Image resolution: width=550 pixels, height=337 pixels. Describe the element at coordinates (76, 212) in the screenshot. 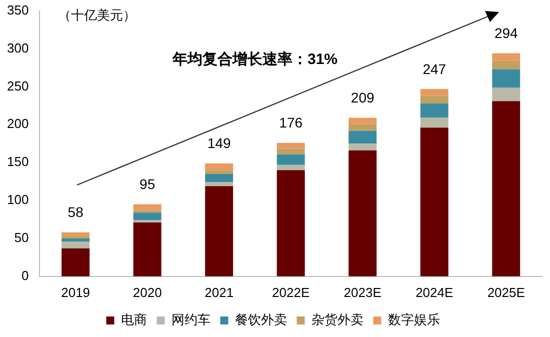

I see `total-label: 58` at that location.